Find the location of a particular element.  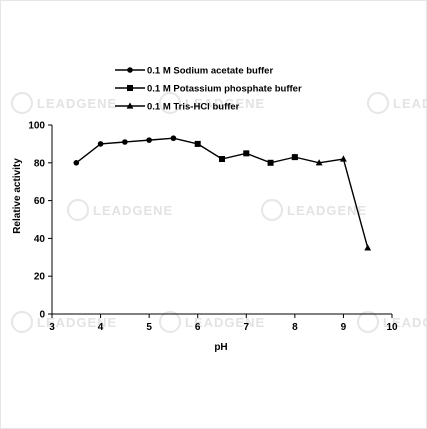

y-tick-label: 100 is located at coordinates (36, 126).